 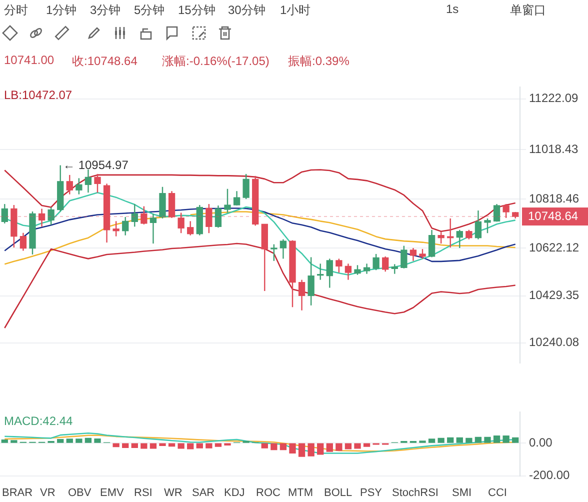 What do you see at coordinates (528, 10) in the screenshot?
I see `text: 单窗口` at bounding box center [528, 10].